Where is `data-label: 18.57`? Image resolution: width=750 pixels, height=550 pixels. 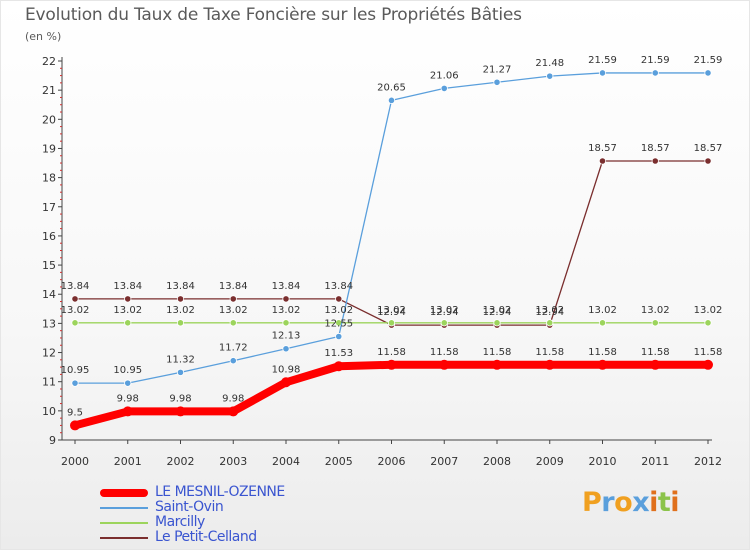 data-label: 18.57 is located at coordinates (602, 148).